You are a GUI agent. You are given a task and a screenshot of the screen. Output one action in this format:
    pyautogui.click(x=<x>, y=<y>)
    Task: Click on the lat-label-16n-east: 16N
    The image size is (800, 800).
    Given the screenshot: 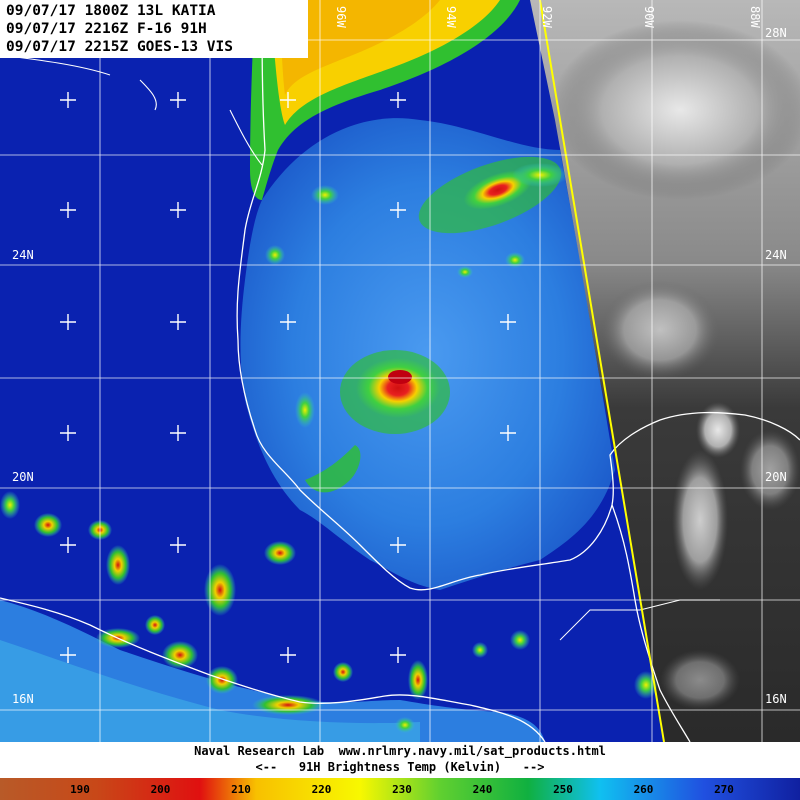 What is the action you would take?
    pyautogui.click(x=776, y=699)
    